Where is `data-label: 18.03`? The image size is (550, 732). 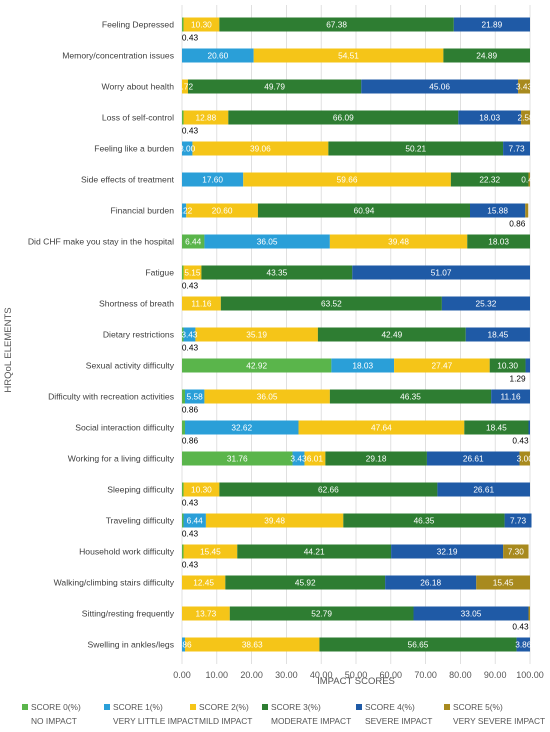
data-label: 18.03 is located at coordinates (362, 366).